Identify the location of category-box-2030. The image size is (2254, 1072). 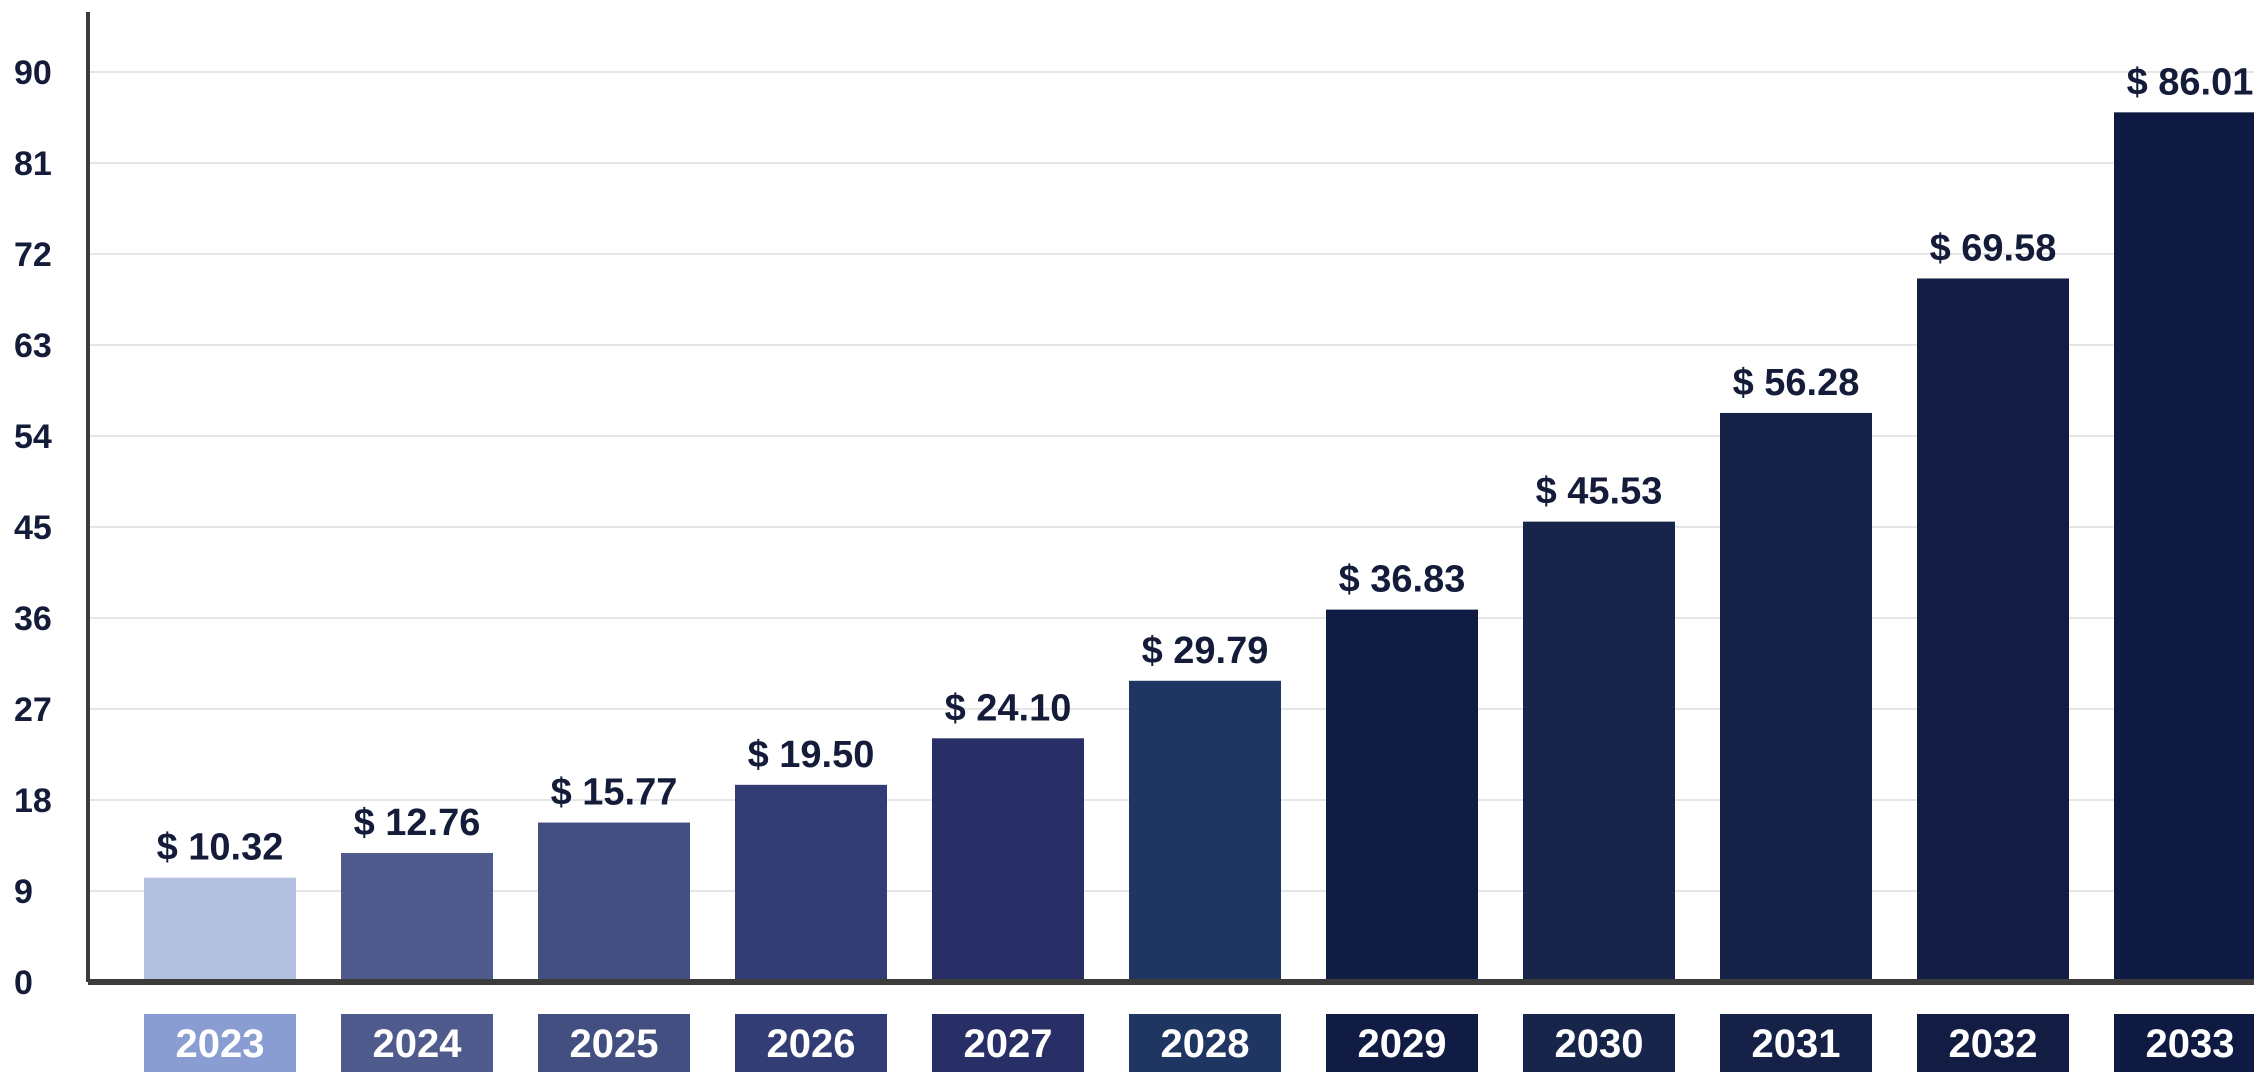
(1599, 1043).